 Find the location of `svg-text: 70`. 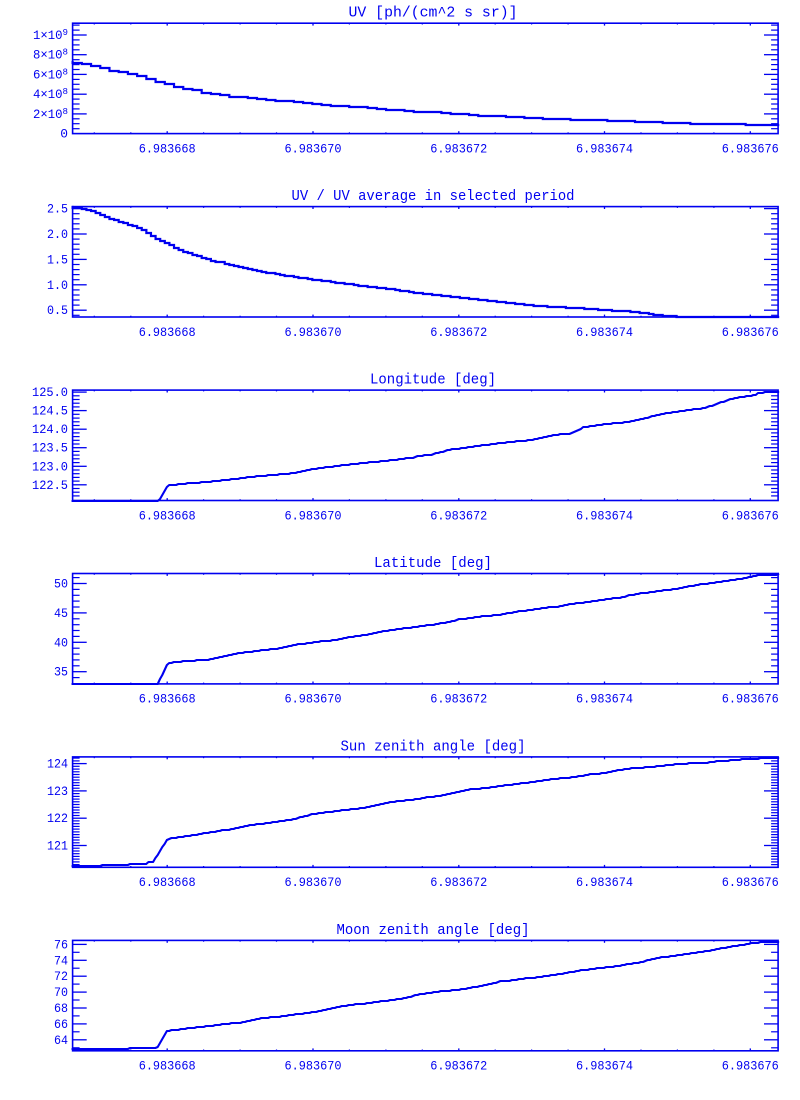

svg-text: 70 is located at coordinates (61, 992).